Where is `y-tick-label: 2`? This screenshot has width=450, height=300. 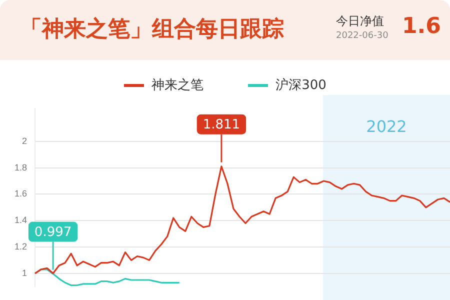
y-tick-label: 2 is located at coordinates (24, 141).